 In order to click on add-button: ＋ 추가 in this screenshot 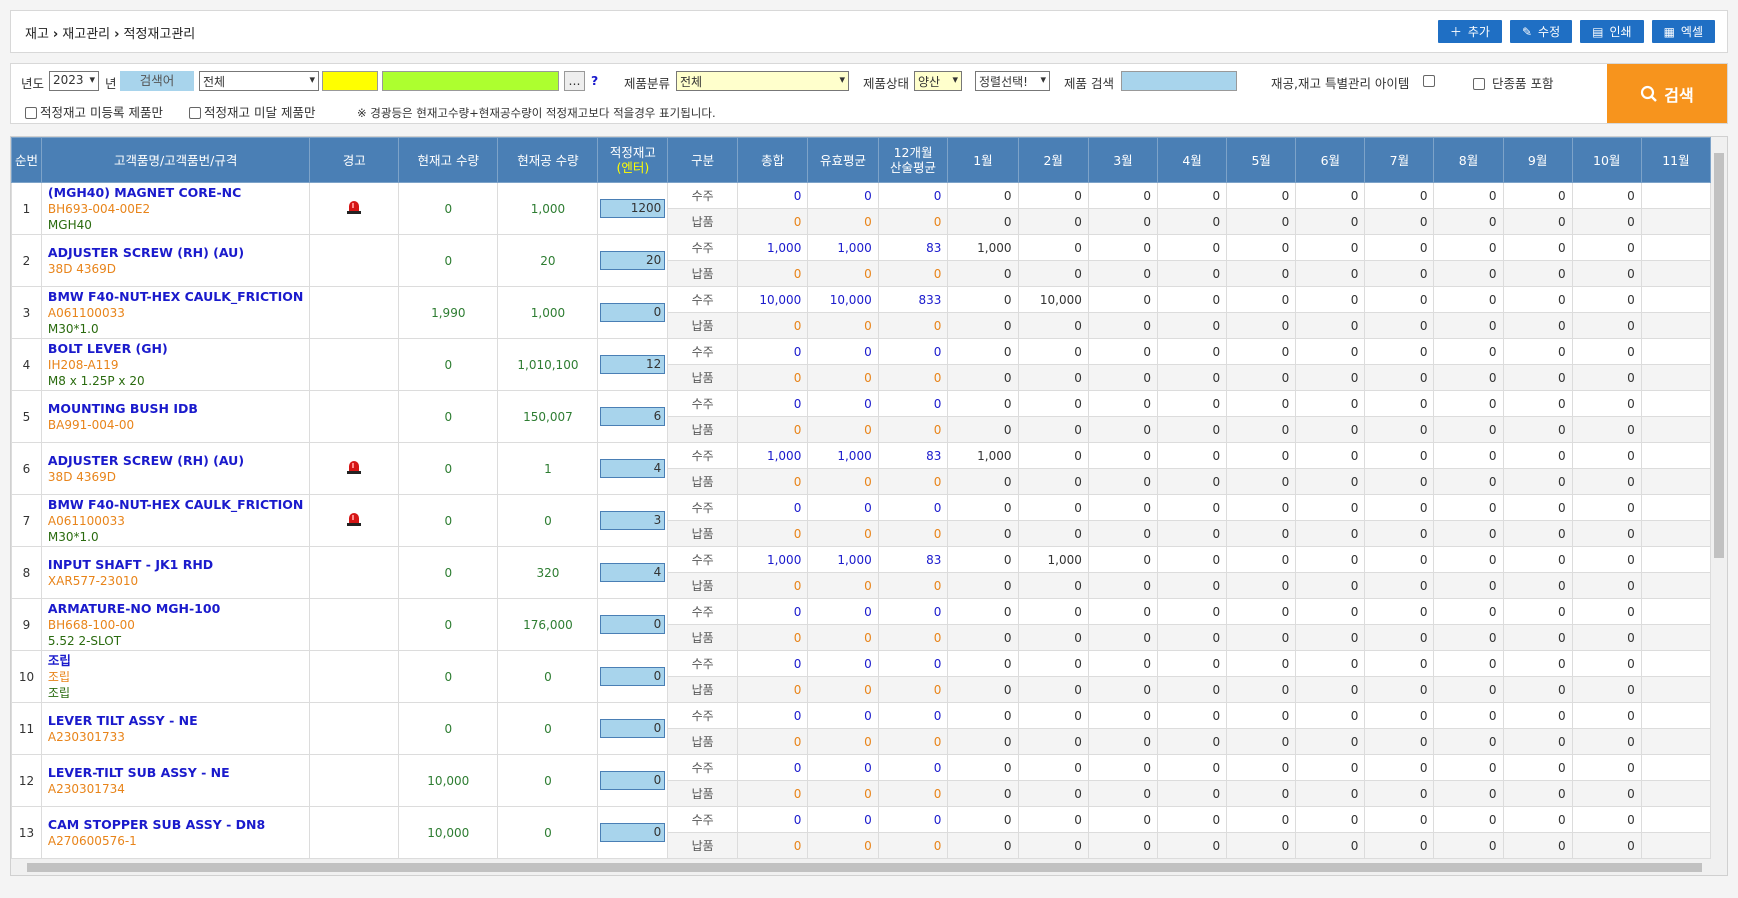, I will do `click(1469, 31)`.